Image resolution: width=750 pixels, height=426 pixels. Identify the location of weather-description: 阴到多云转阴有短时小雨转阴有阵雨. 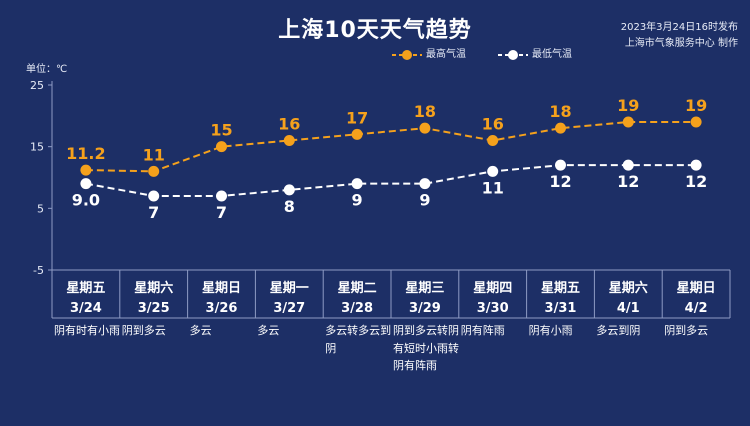
(426, 348).